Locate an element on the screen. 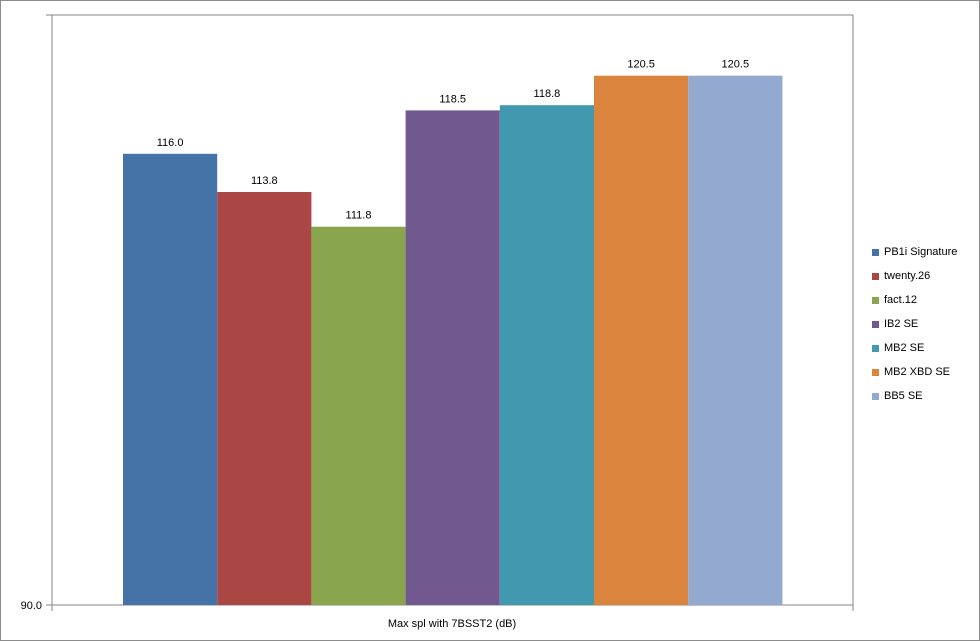 This screenshot has height=641, width=980. data-label-2: 111.8 is located at coordinates (359, 216).